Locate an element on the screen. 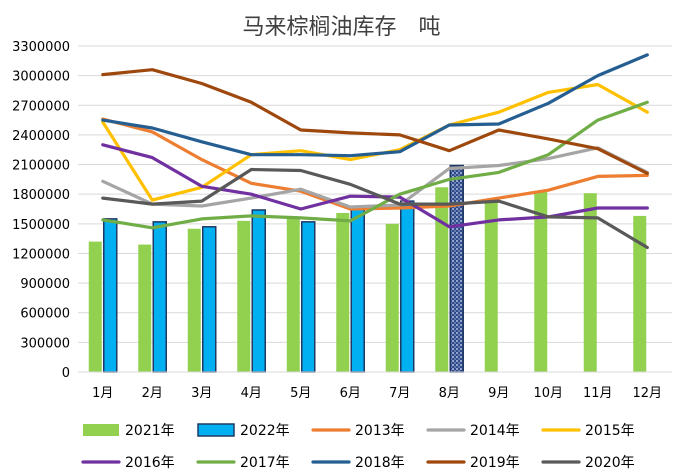 This screenshot has height=473, width=683. y-tick-label: 0 is located at coordinates (66, 373).